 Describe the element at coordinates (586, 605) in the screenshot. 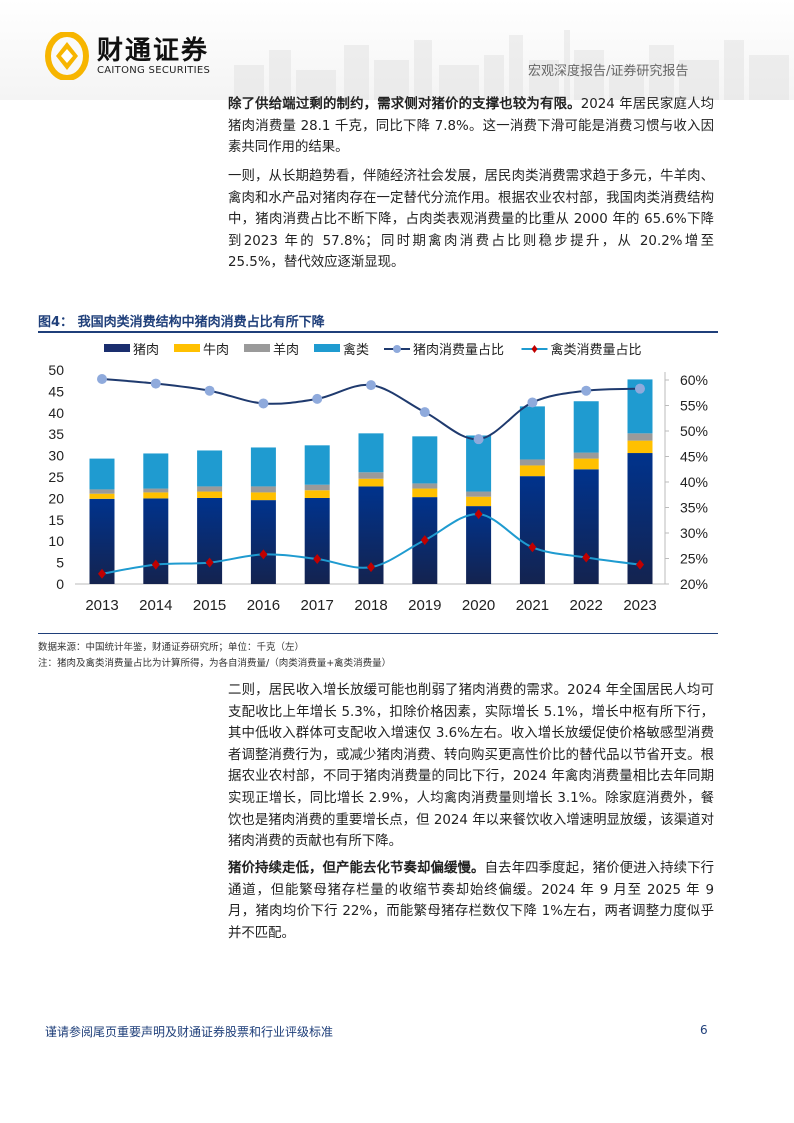

I see `x-tick-label: 2022` at that location.